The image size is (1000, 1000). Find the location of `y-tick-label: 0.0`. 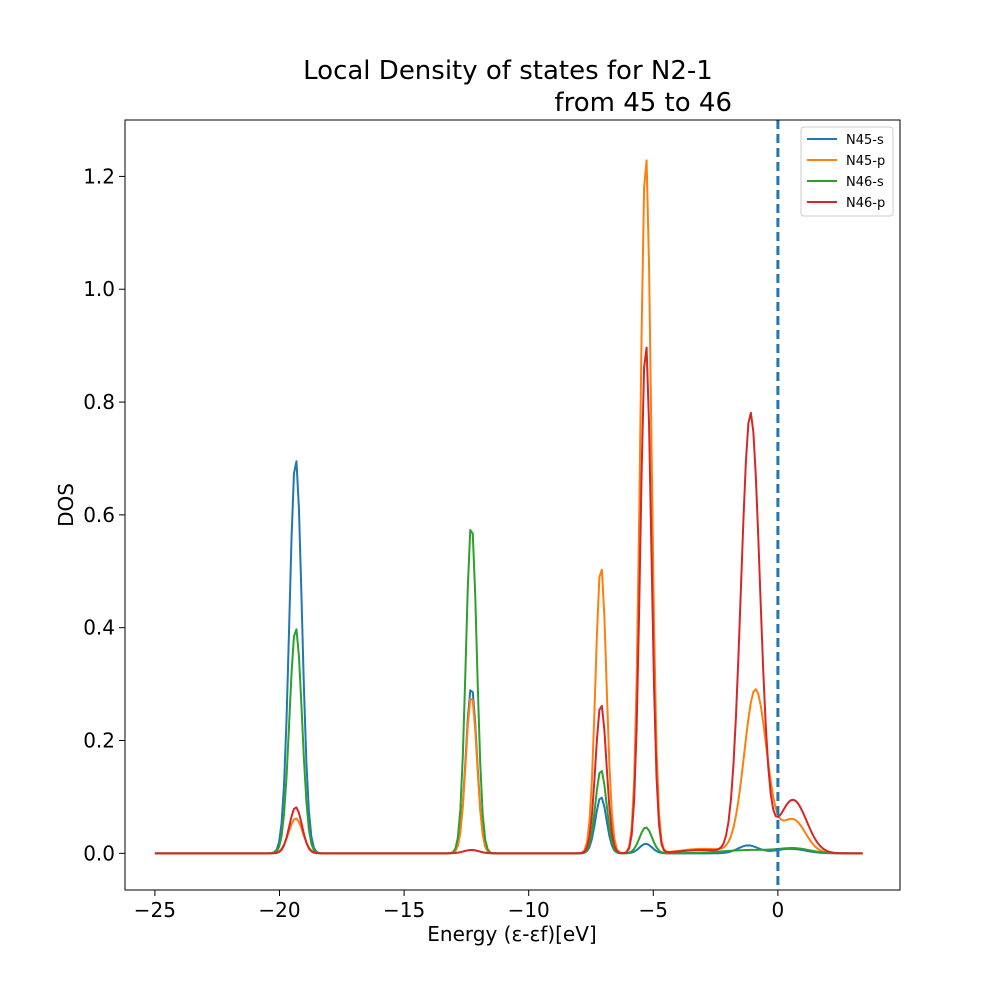

y-tick-label: 0.0 is located at coordinates (99, 853).